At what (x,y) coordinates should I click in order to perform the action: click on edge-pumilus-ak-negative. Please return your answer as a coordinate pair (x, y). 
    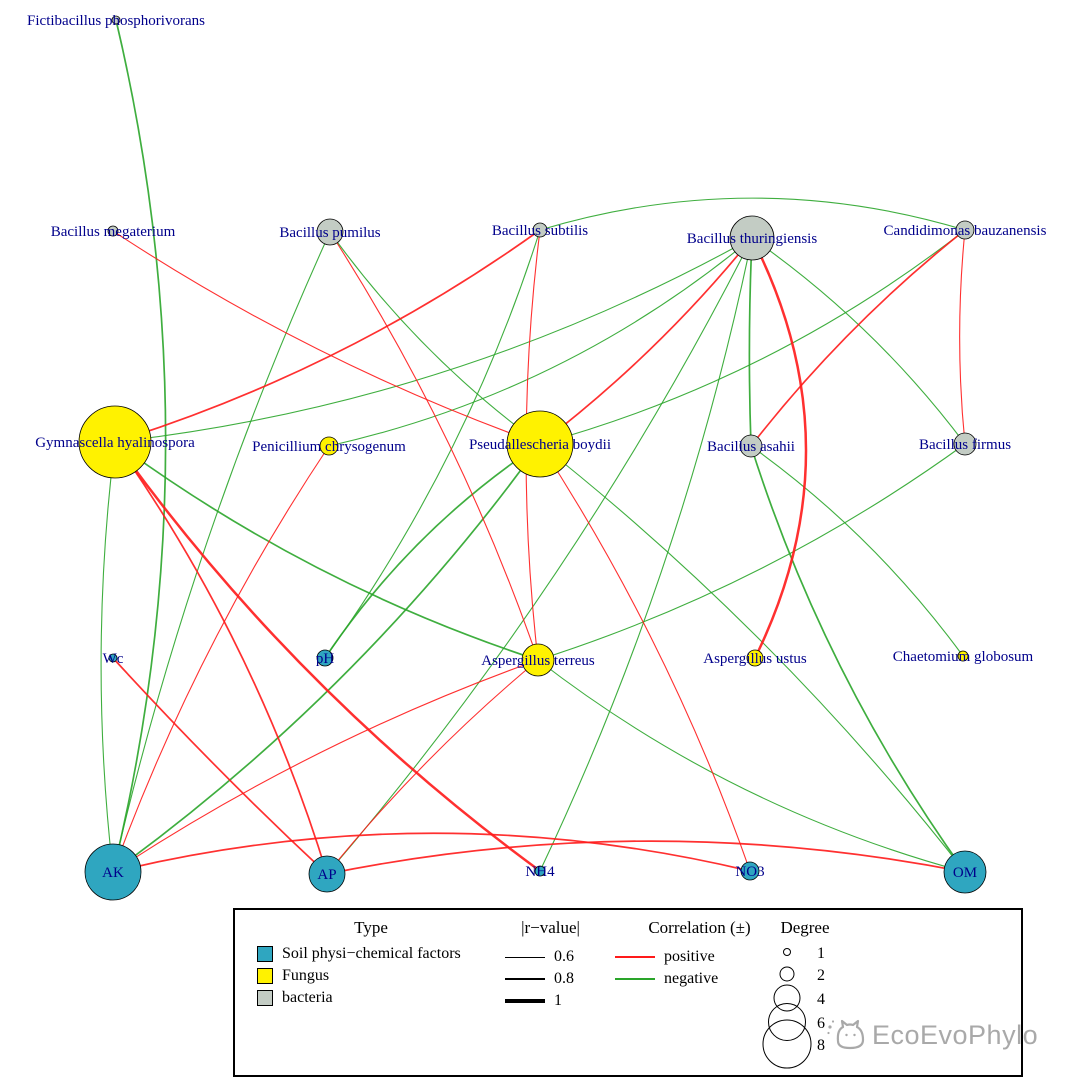
    Looking at the image, I should click on (221, 552).